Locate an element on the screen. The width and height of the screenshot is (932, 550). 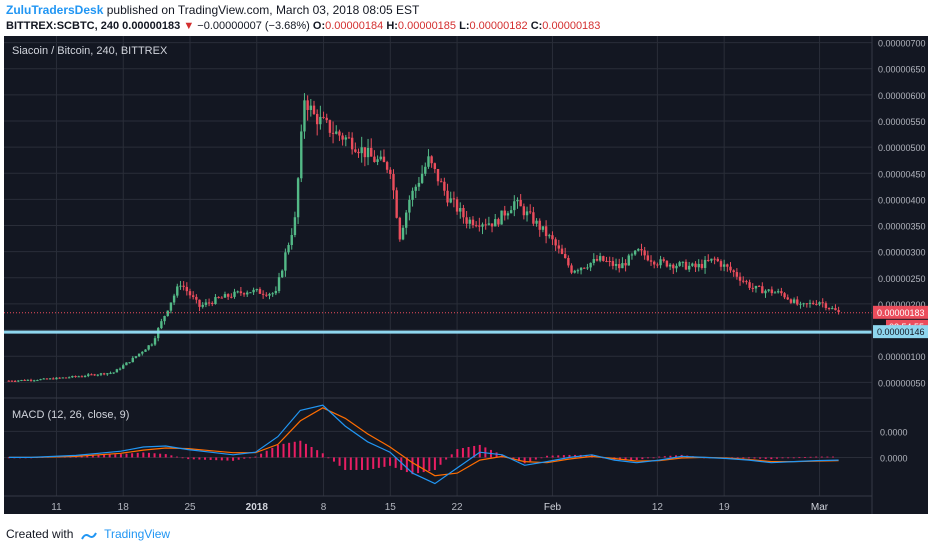
date-tick-label: 18 is located at coordinates (124, 507).